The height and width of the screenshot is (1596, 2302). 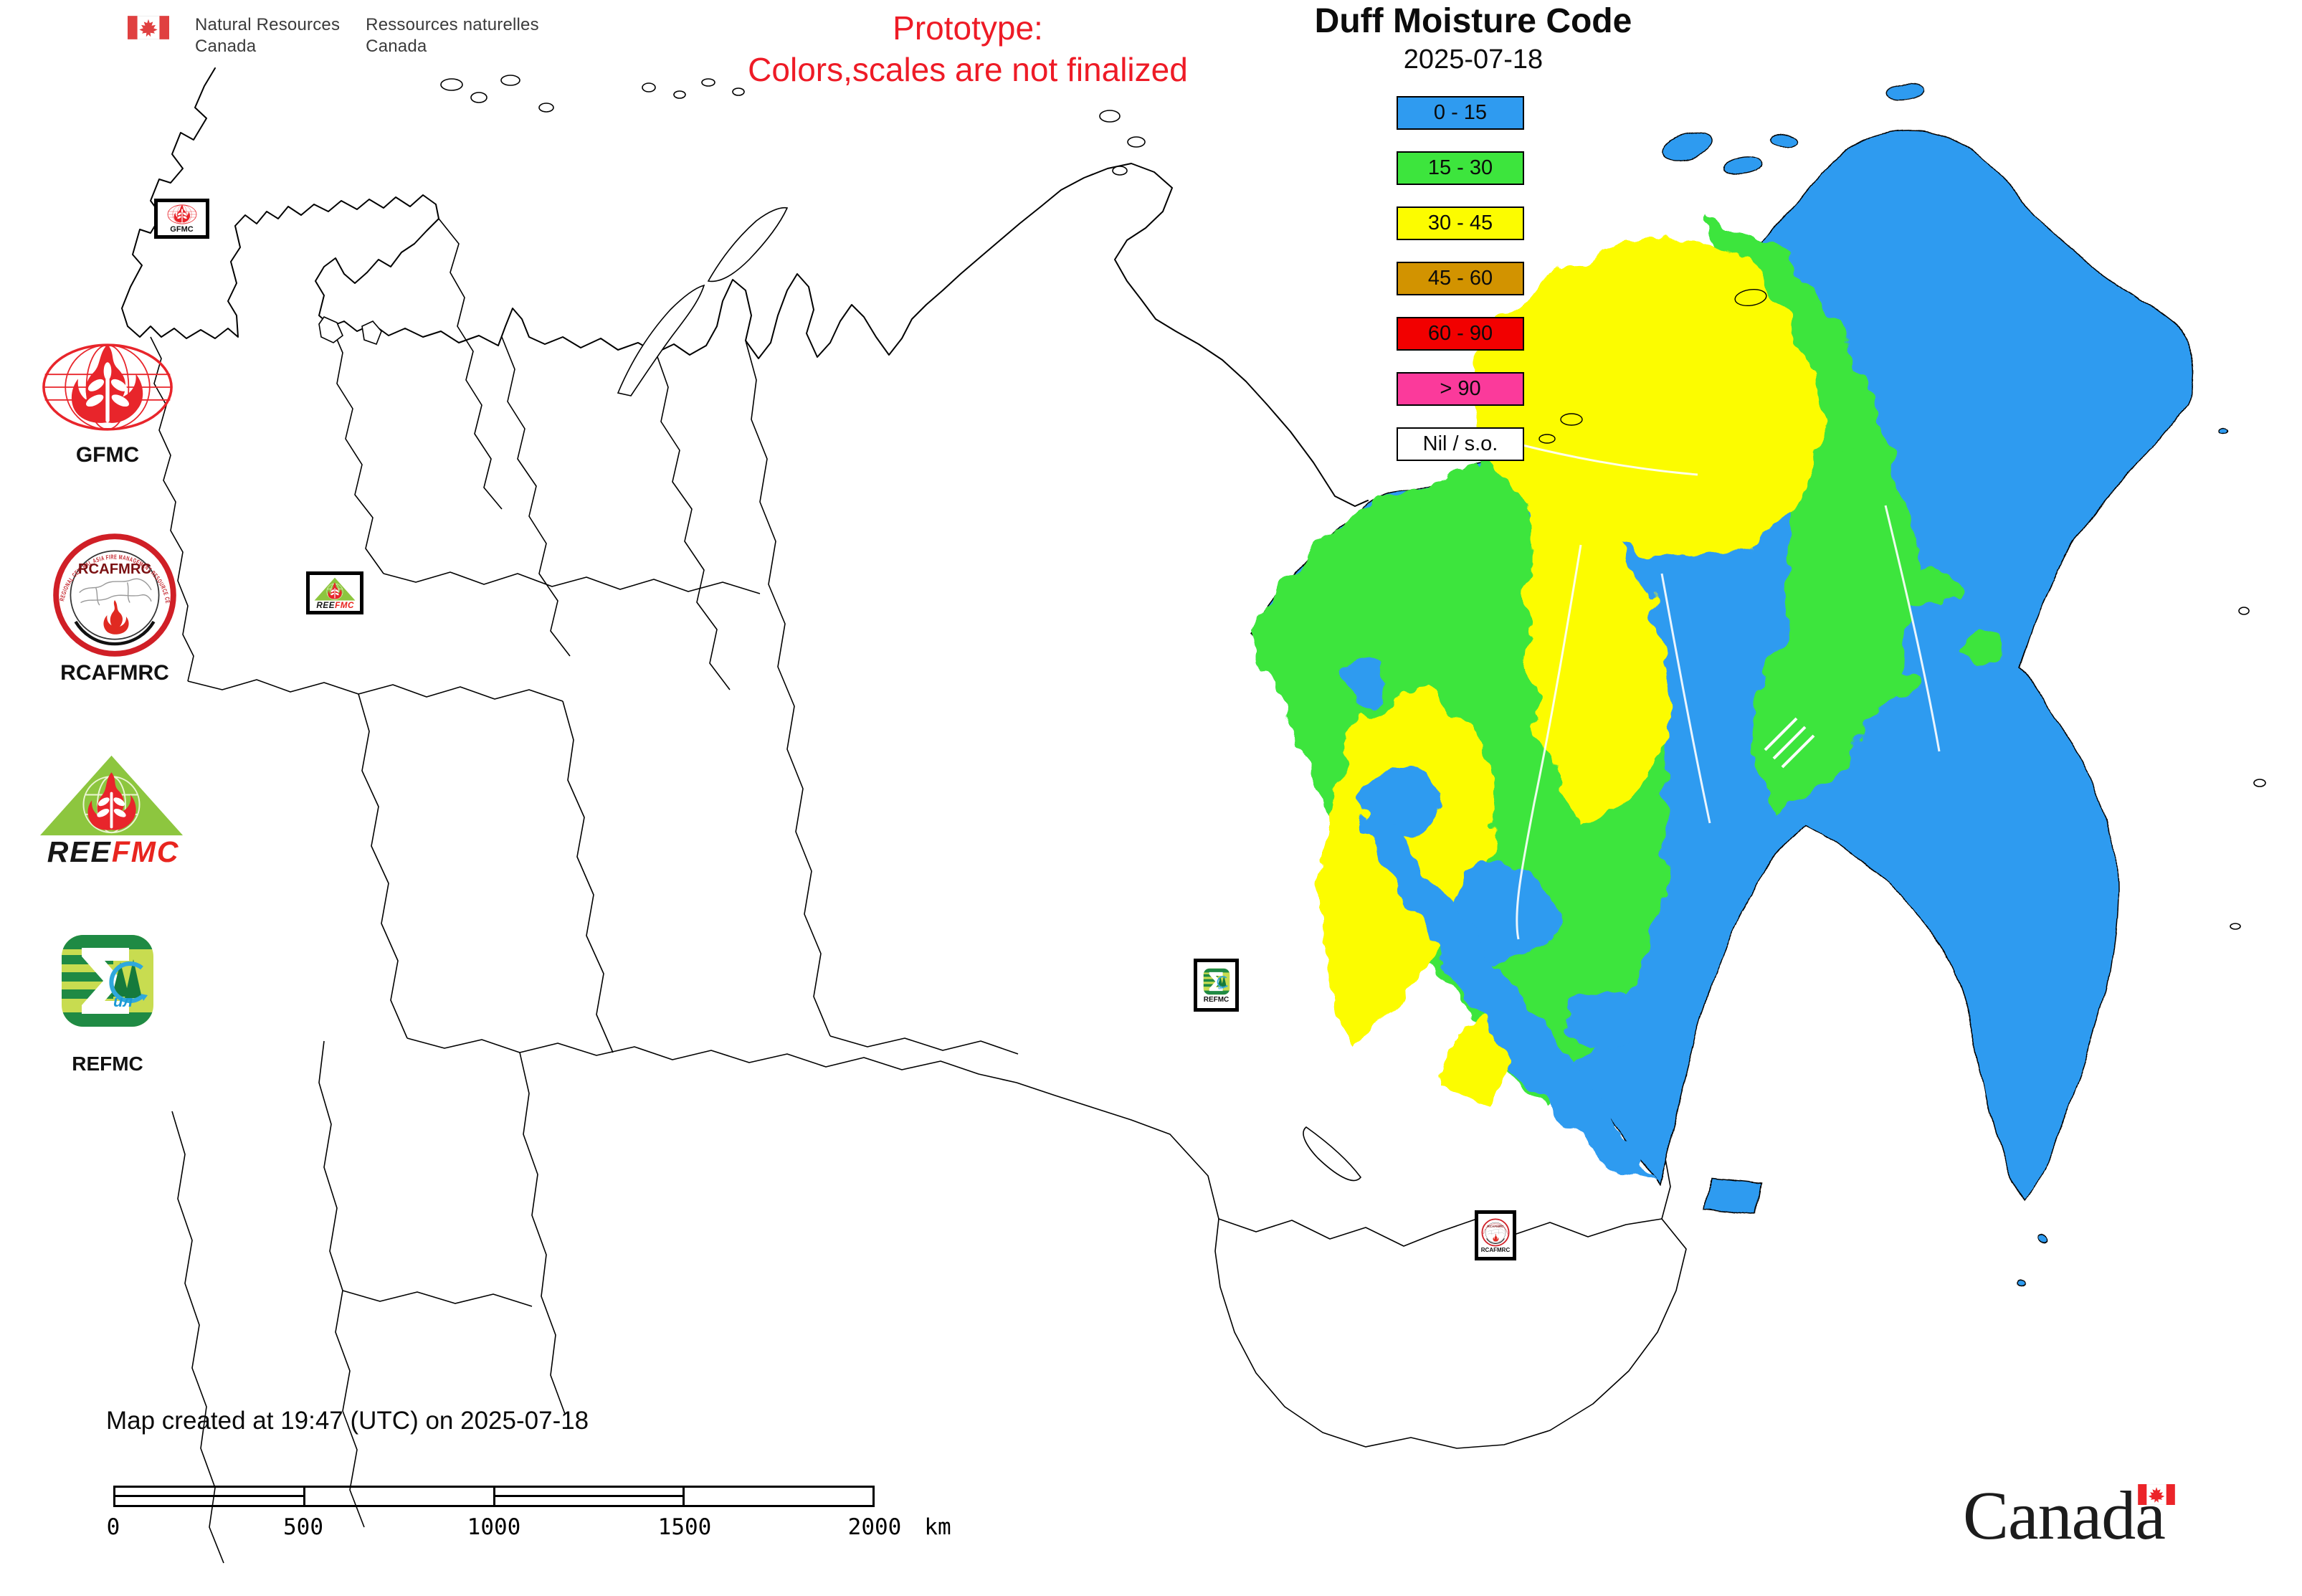 I want to click on nrcan-en-line2: Canada, so click(x=226, y=46).